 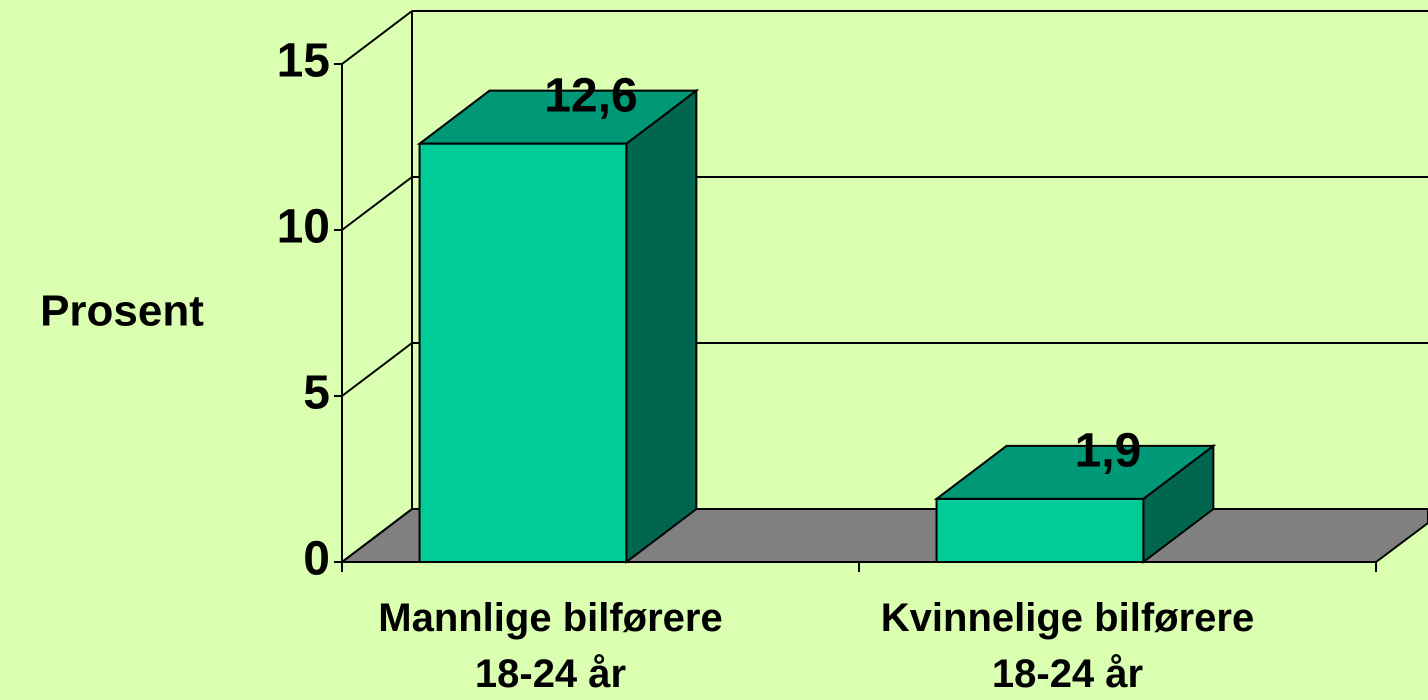 I want to click on bar-side, so click(x=661, y=326).